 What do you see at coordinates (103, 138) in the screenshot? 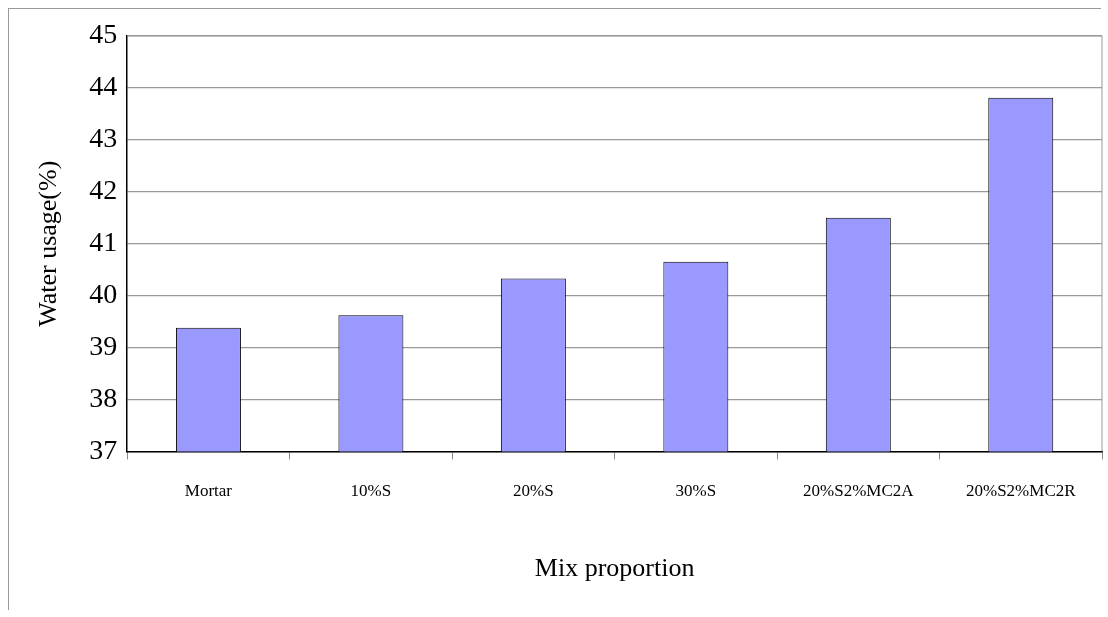
I see `y-tick-label: 43` at bounding box center [103, 138].